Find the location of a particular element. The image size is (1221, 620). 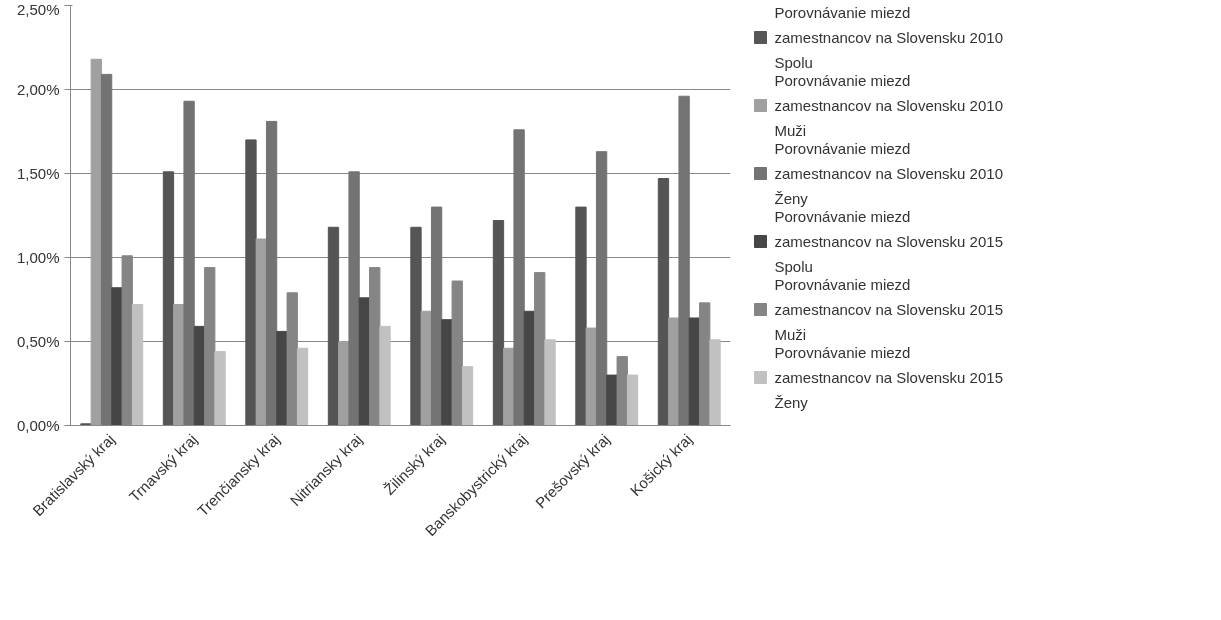

legend-label: Porovnávanie miezd zamestnancov na Slovensku 2010 Ženy is located at coordinates (888, 173).